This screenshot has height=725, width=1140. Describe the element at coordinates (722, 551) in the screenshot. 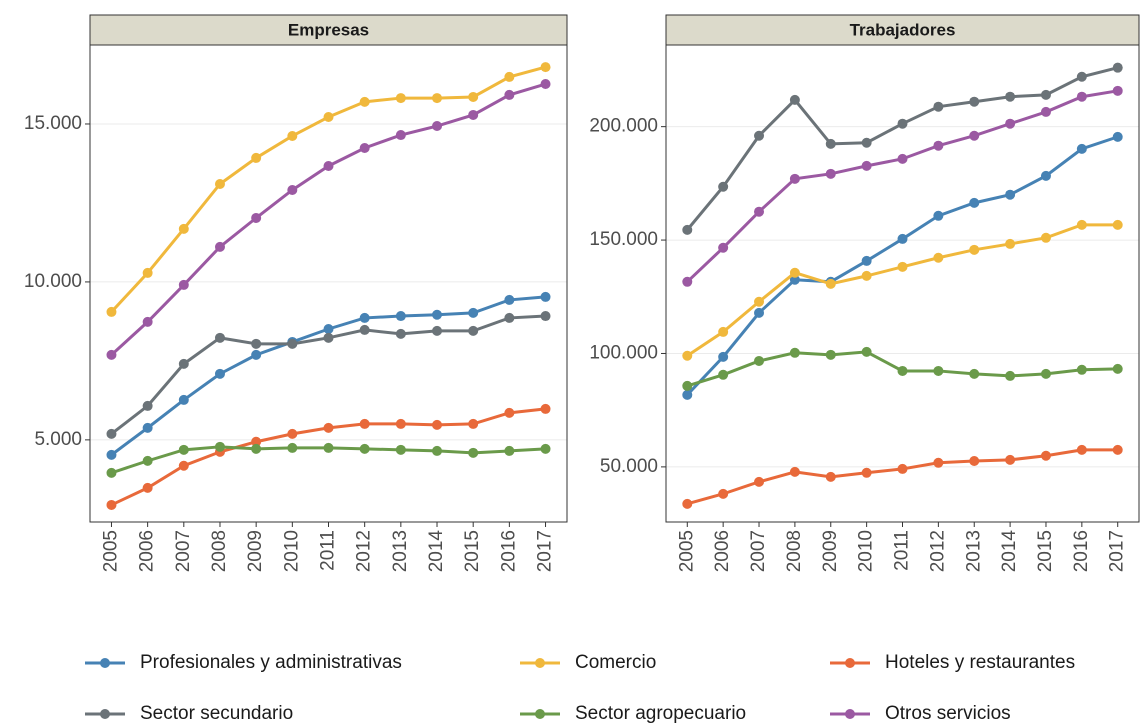

I see `x-tick-label: 2006` at that location.